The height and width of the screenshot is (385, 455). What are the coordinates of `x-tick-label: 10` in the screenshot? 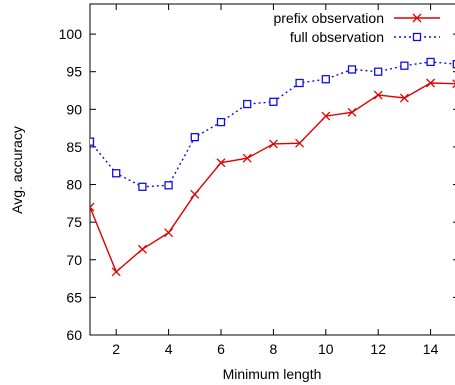 It's located at (326, 349).